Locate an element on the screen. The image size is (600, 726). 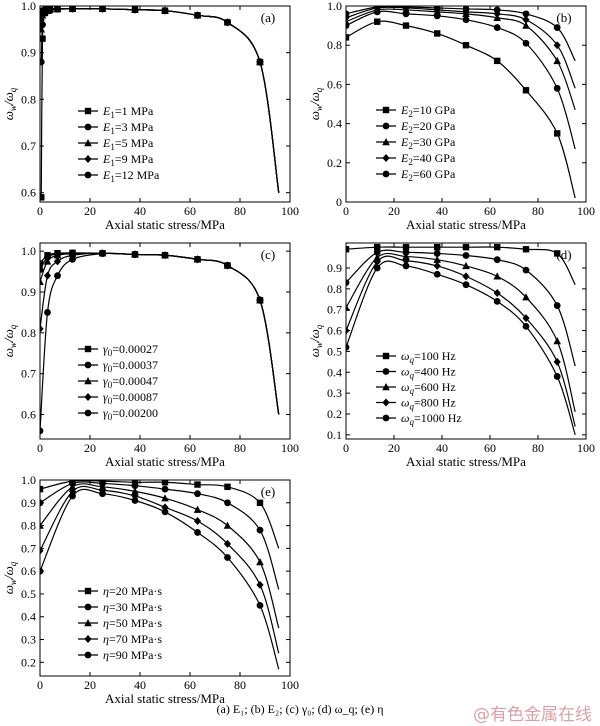
legend-entry: E2=20 GPa is located at coordinates (428, 127).